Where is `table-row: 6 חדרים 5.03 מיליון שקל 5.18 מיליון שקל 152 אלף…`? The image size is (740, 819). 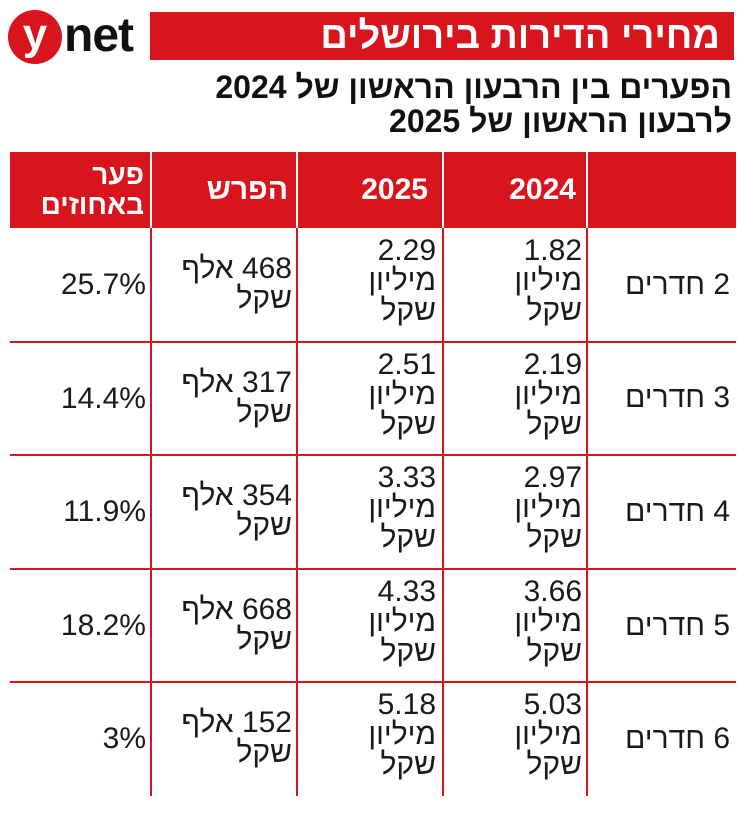 table-row: 6 חדרים 5.03 מיליון שקל 5.18 מיליון שקל 152 אלף… is located at coordinates (373, 739).